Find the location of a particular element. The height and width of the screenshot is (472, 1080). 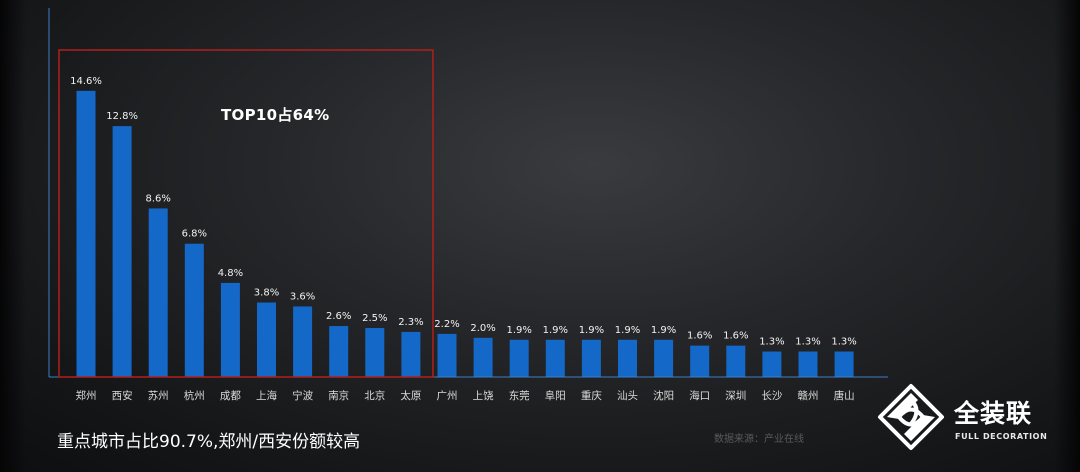

right-vignette is located at coordinates (1067, 236).